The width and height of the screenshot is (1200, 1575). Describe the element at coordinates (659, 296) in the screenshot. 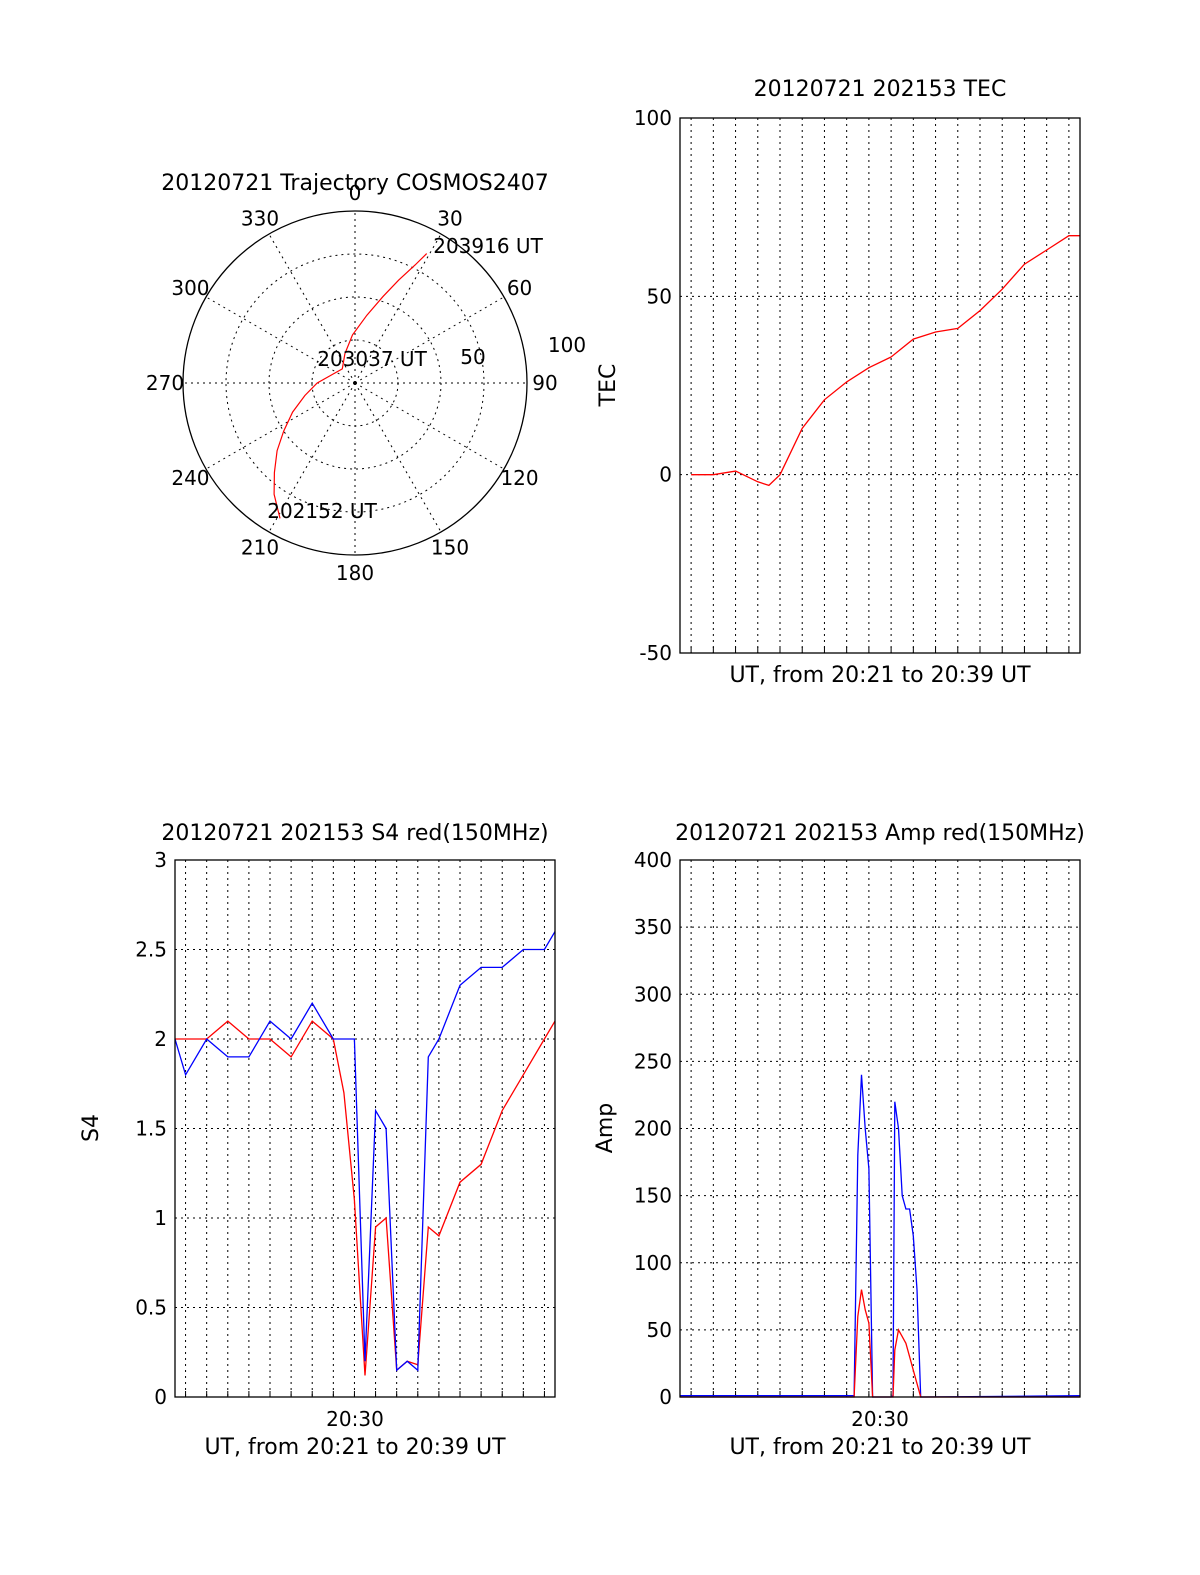

I see `p1-ytick-label: 50` at that location.